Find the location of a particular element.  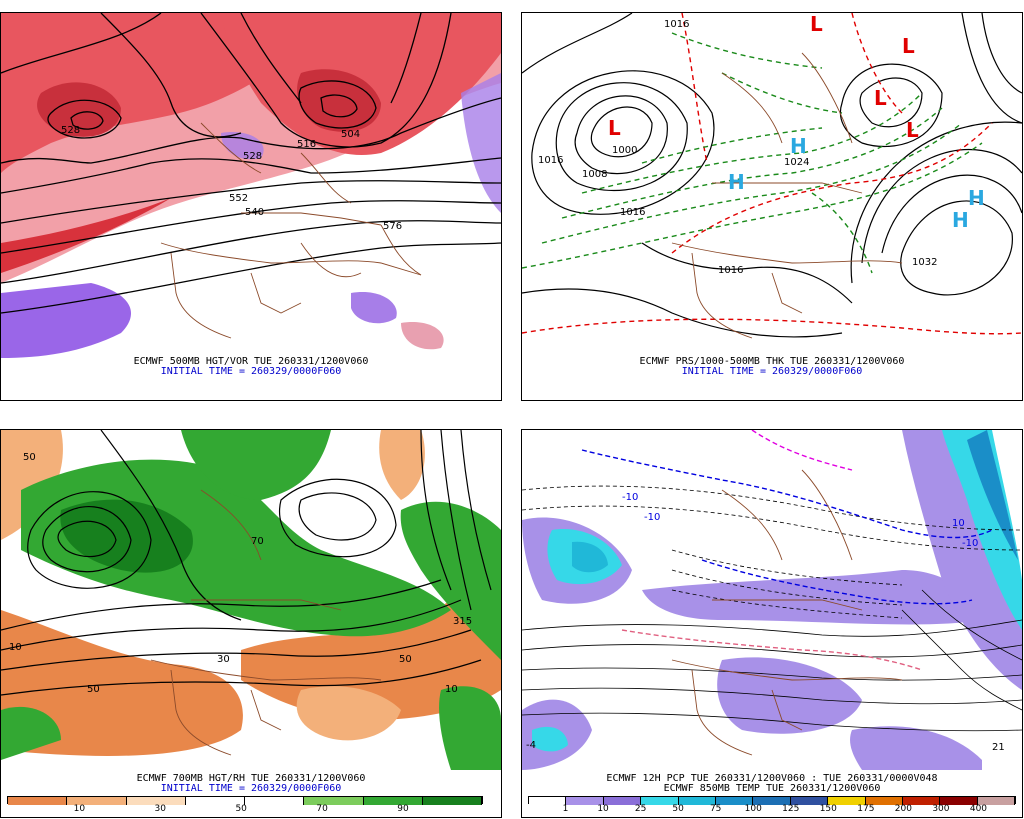

panel-caption-title: ECMWF 700MB HGT/RH TUE 260331/1200V060 is located at coordinates (251, 778).